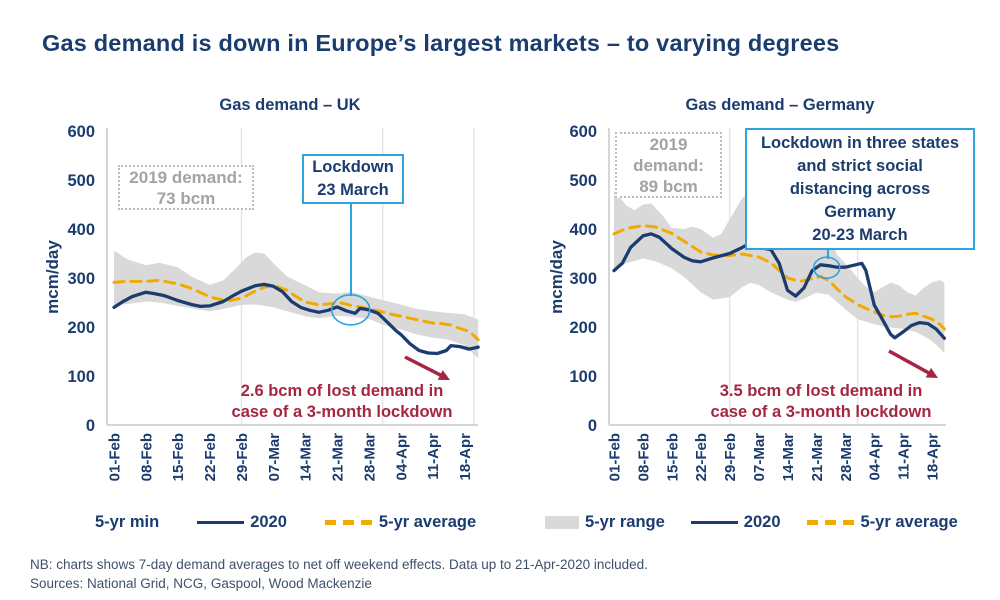  Describe the element at coordinates (351, 249) in the screenshot. I see `uk-lockdown-connector-line` at that location.